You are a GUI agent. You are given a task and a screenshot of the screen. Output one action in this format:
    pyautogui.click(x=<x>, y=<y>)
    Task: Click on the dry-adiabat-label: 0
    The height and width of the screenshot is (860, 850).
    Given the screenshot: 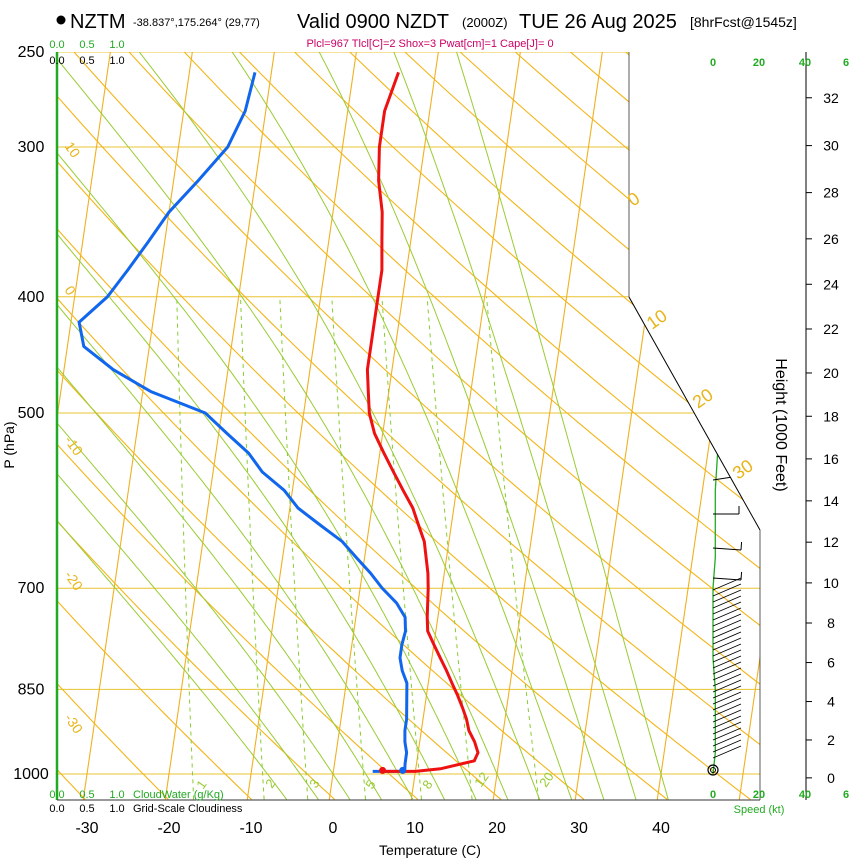 What is the action you would take?
    pyautogui.click(x=71, y=291)
    